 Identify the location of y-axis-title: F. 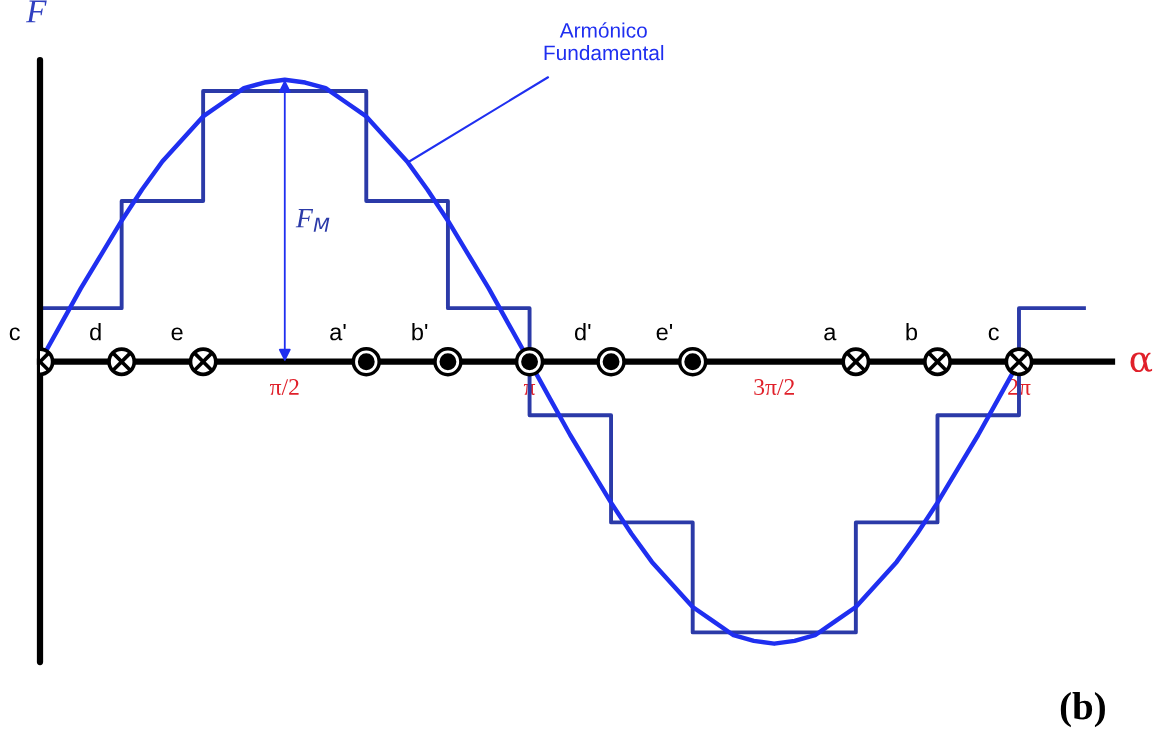
(36, 11).